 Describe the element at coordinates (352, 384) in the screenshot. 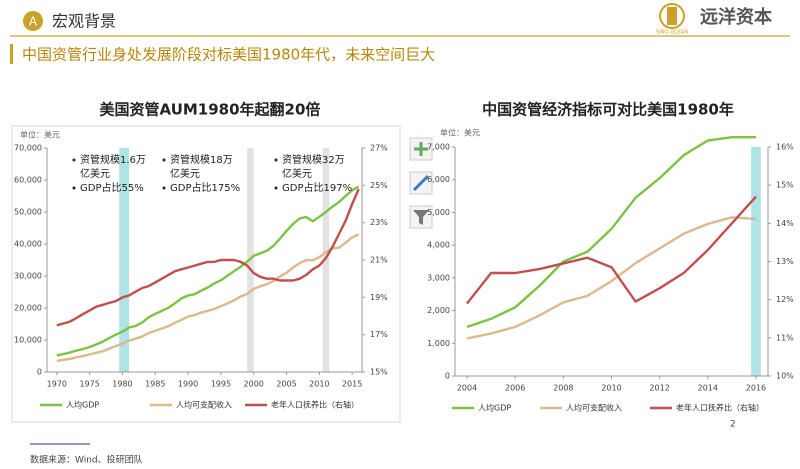

I see `x-tick-label: 2015` at that location.